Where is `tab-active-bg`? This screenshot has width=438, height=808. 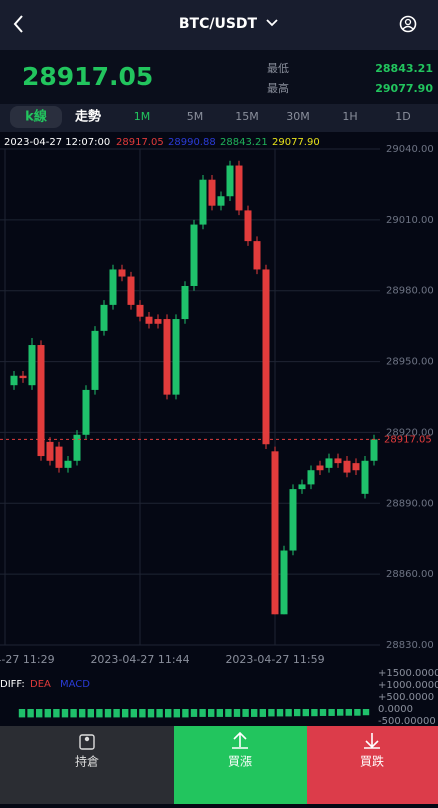 tab-active-bg is located at coordinates (36, 117).